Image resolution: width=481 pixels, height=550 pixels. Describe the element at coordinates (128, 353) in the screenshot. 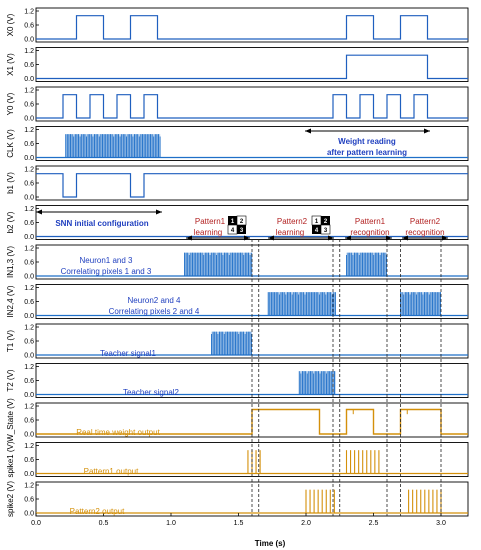

I see `teacher1-label: Teacher signal1` at that location.